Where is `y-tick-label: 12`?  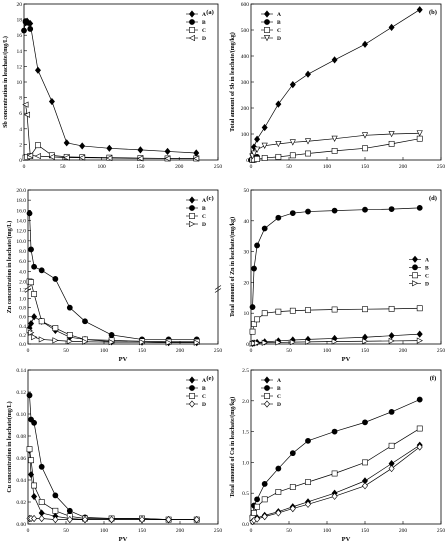
y-tick-label: 12 is located at coordinates (20, 67).